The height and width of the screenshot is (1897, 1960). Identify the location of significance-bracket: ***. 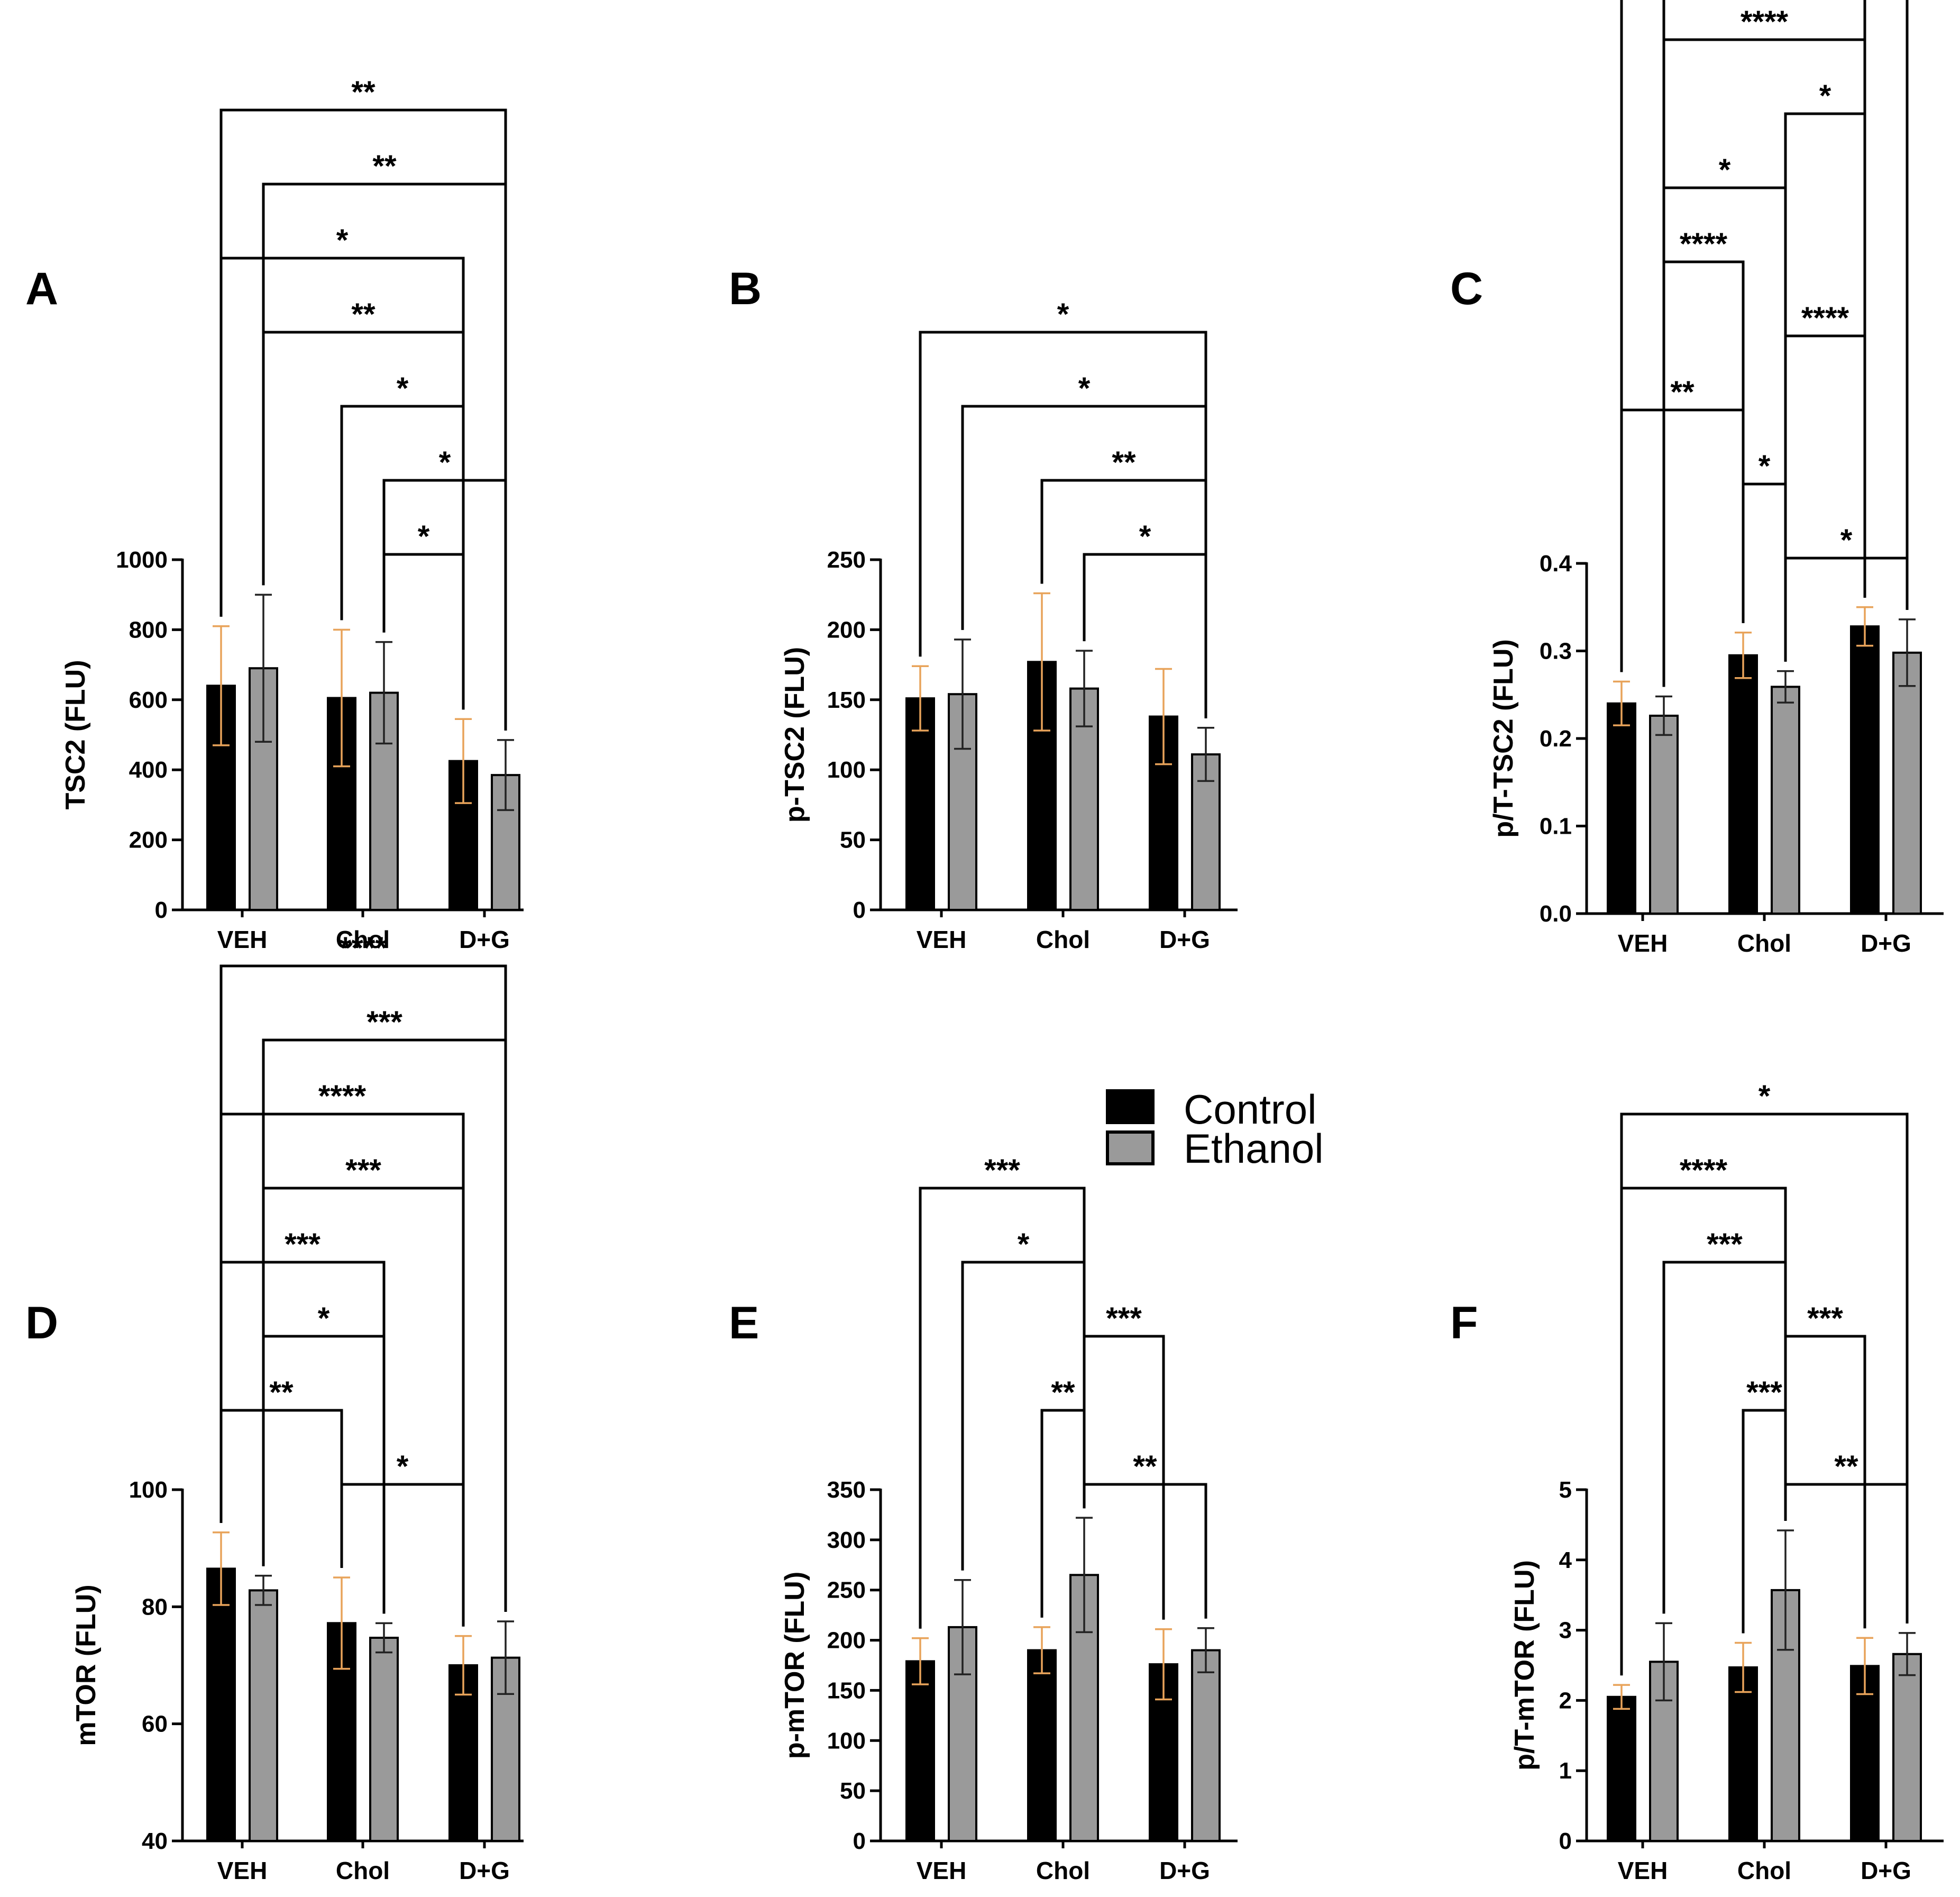
(363, 1390).